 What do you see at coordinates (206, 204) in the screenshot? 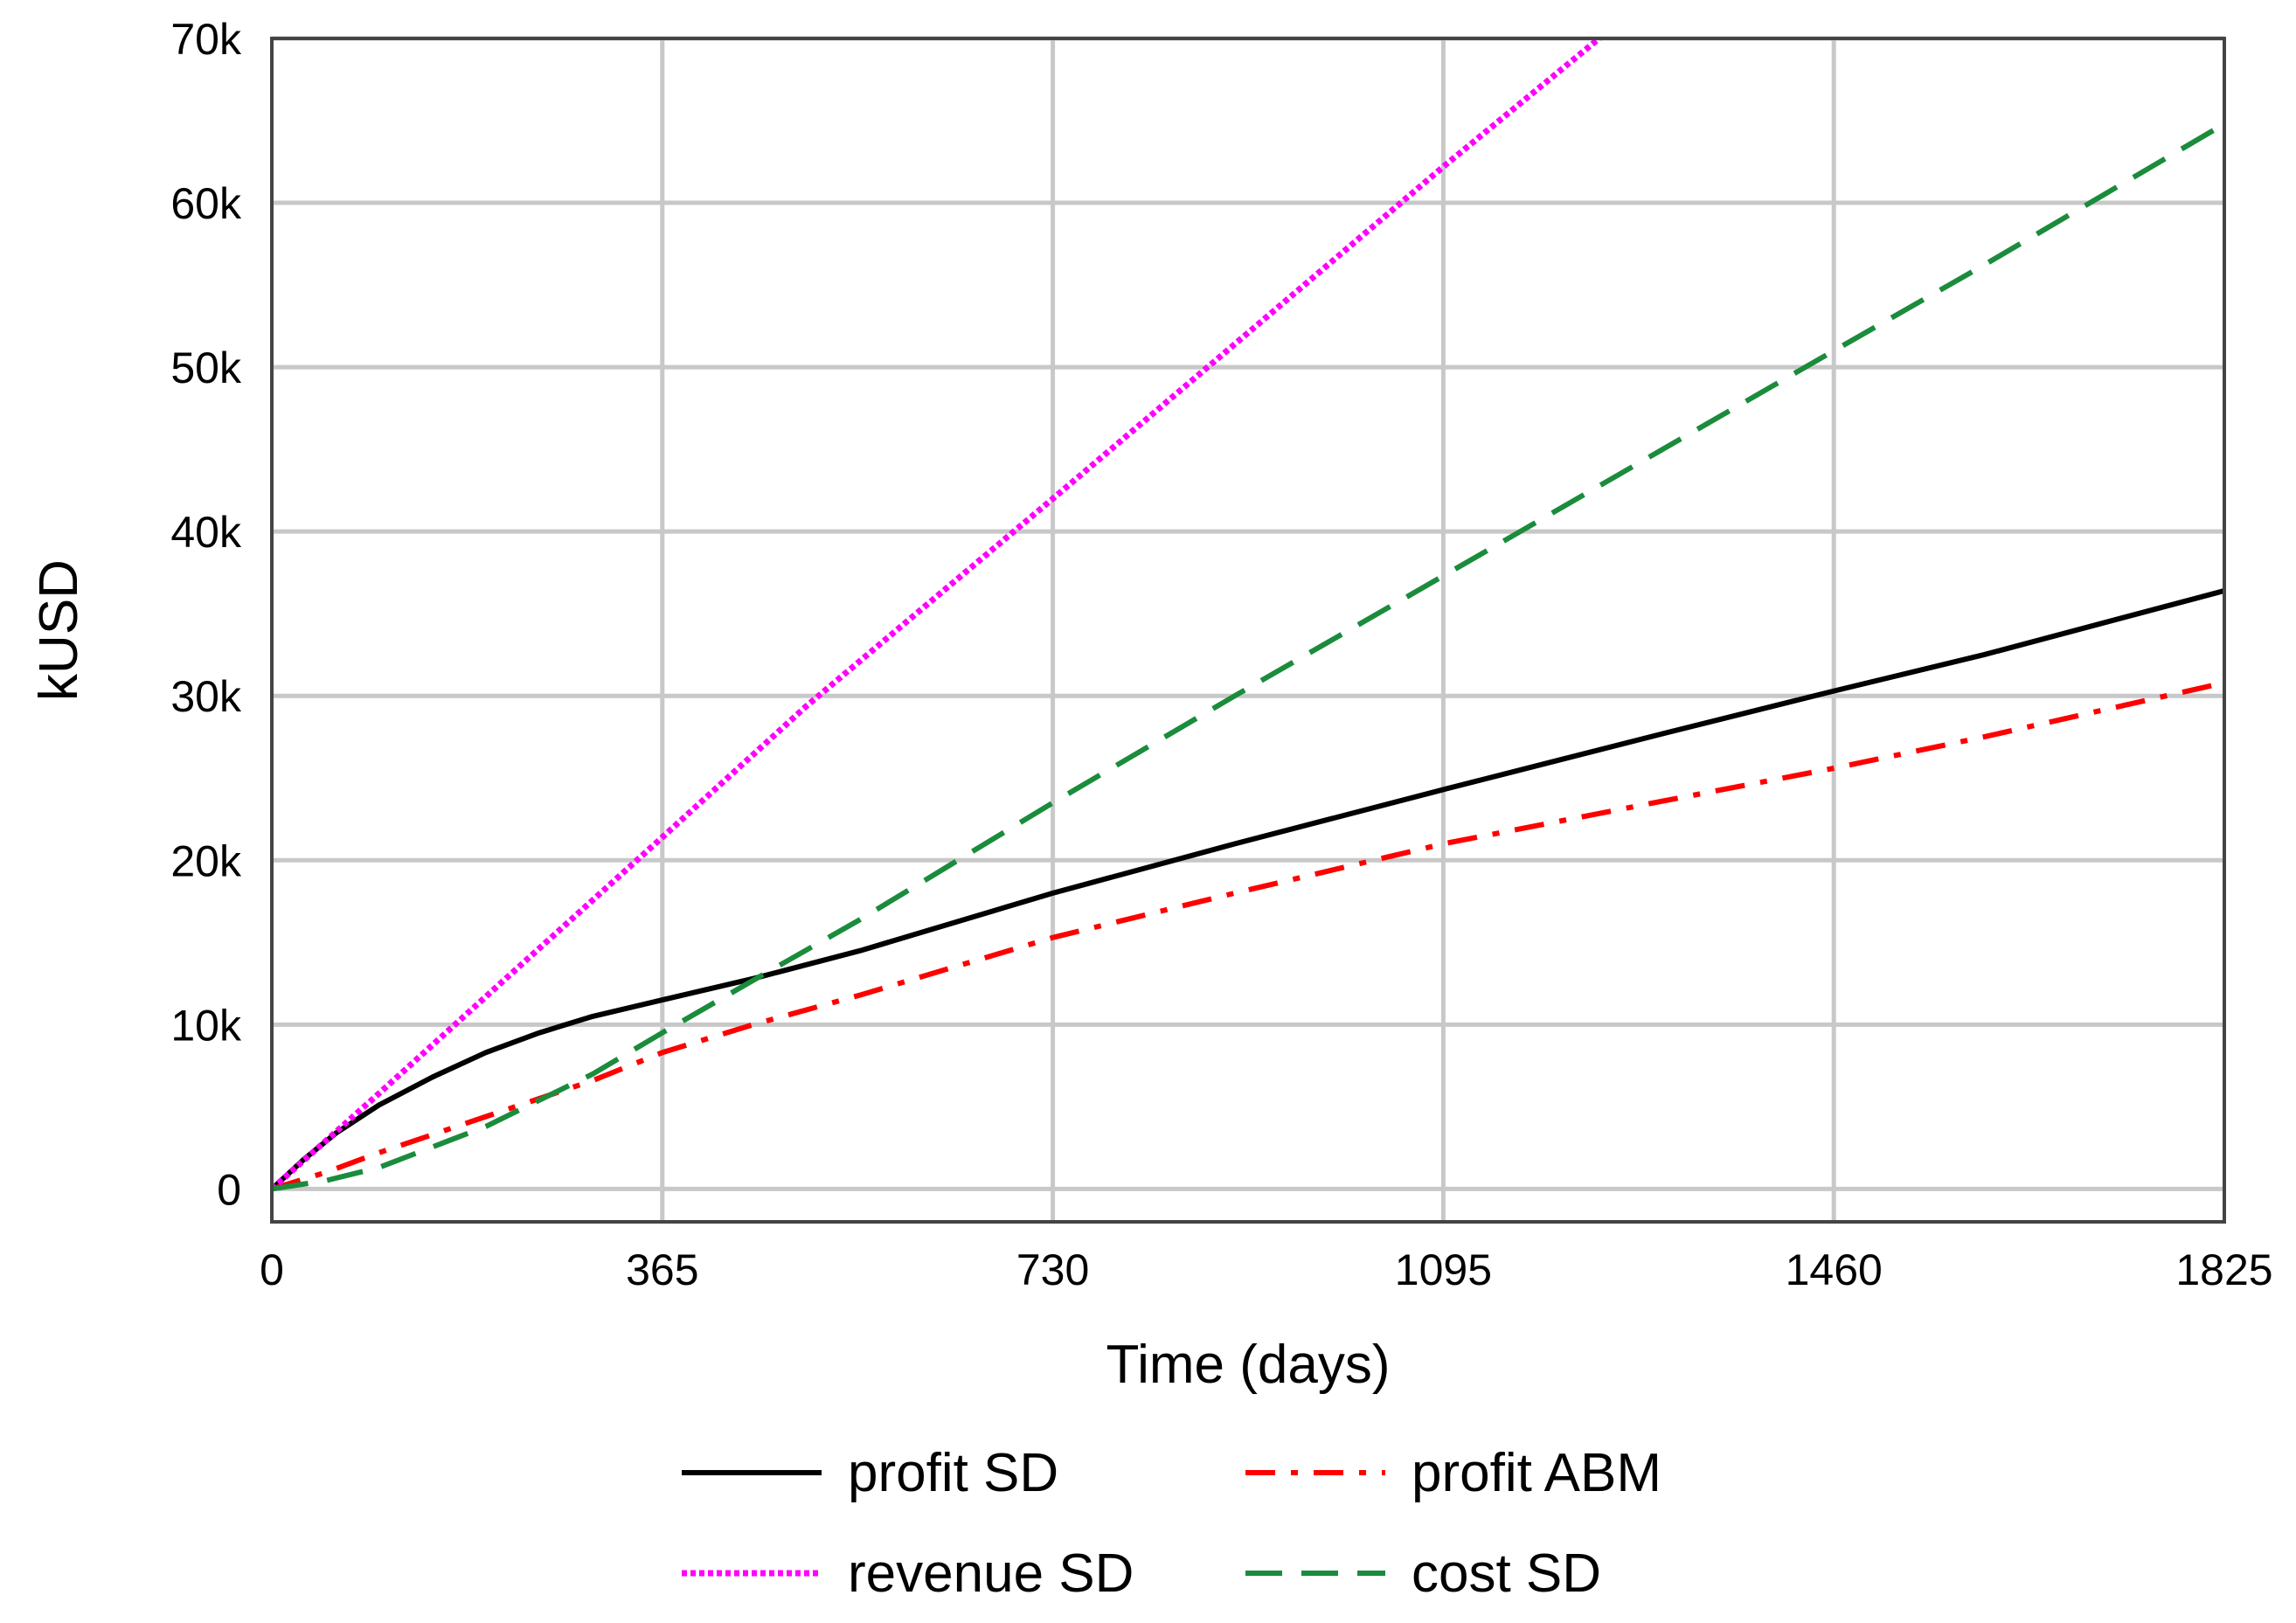
I see `y-tick-label: 60k` at bounding box center [206, 204].